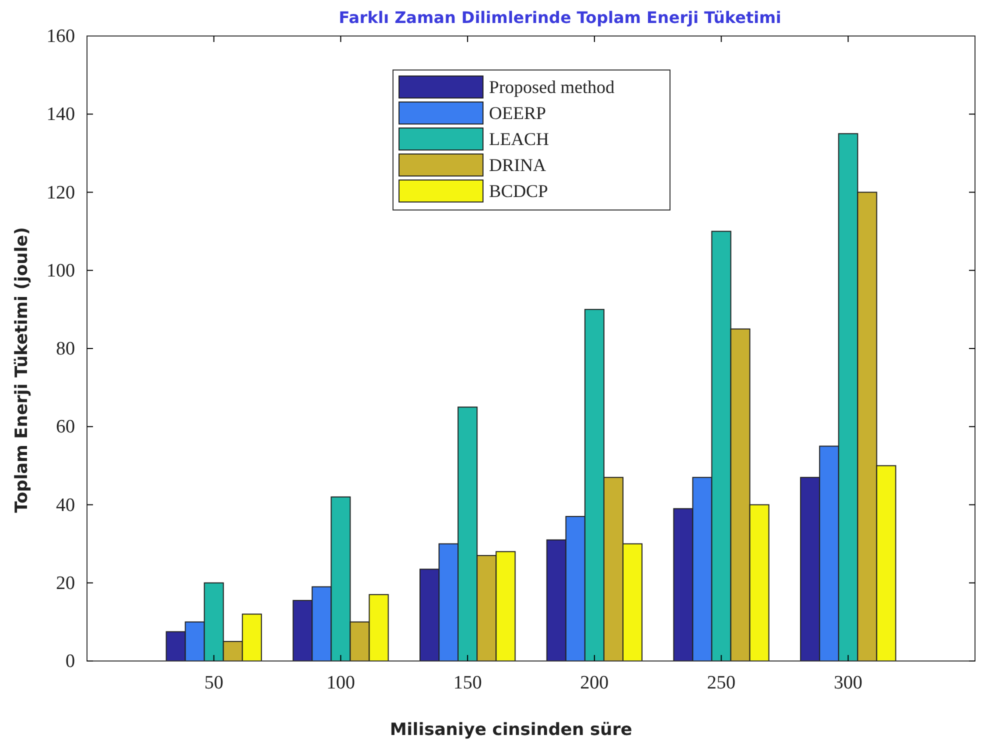  I want to click on x-tick-label: 250, so click(721, 683).